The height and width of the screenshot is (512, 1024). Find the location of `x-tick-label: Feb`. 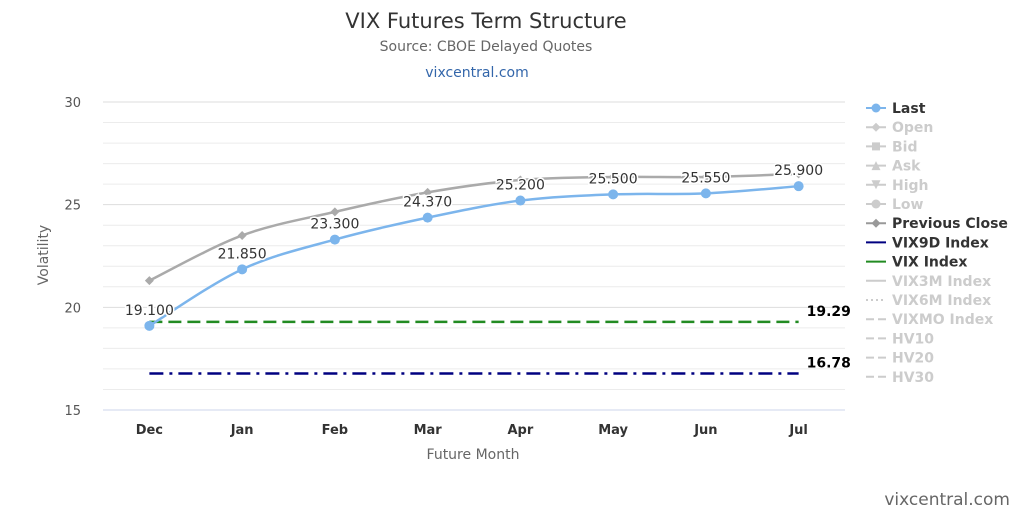

x-tick-label: Feb is located at coordinates (335, 430).